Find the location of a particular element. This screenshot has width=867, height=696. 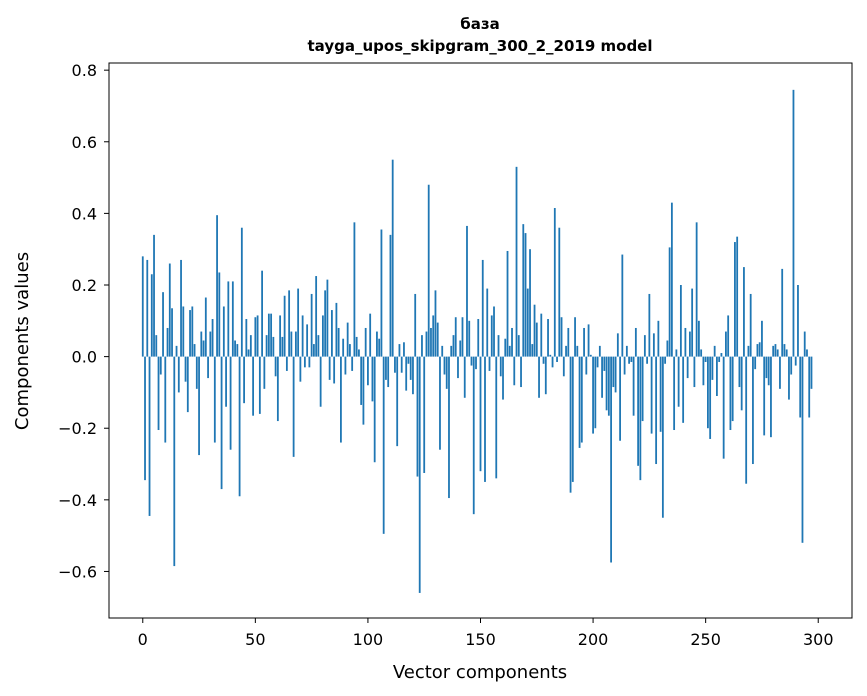

x-tick-label: 300 is located at coordinates (818, 639).